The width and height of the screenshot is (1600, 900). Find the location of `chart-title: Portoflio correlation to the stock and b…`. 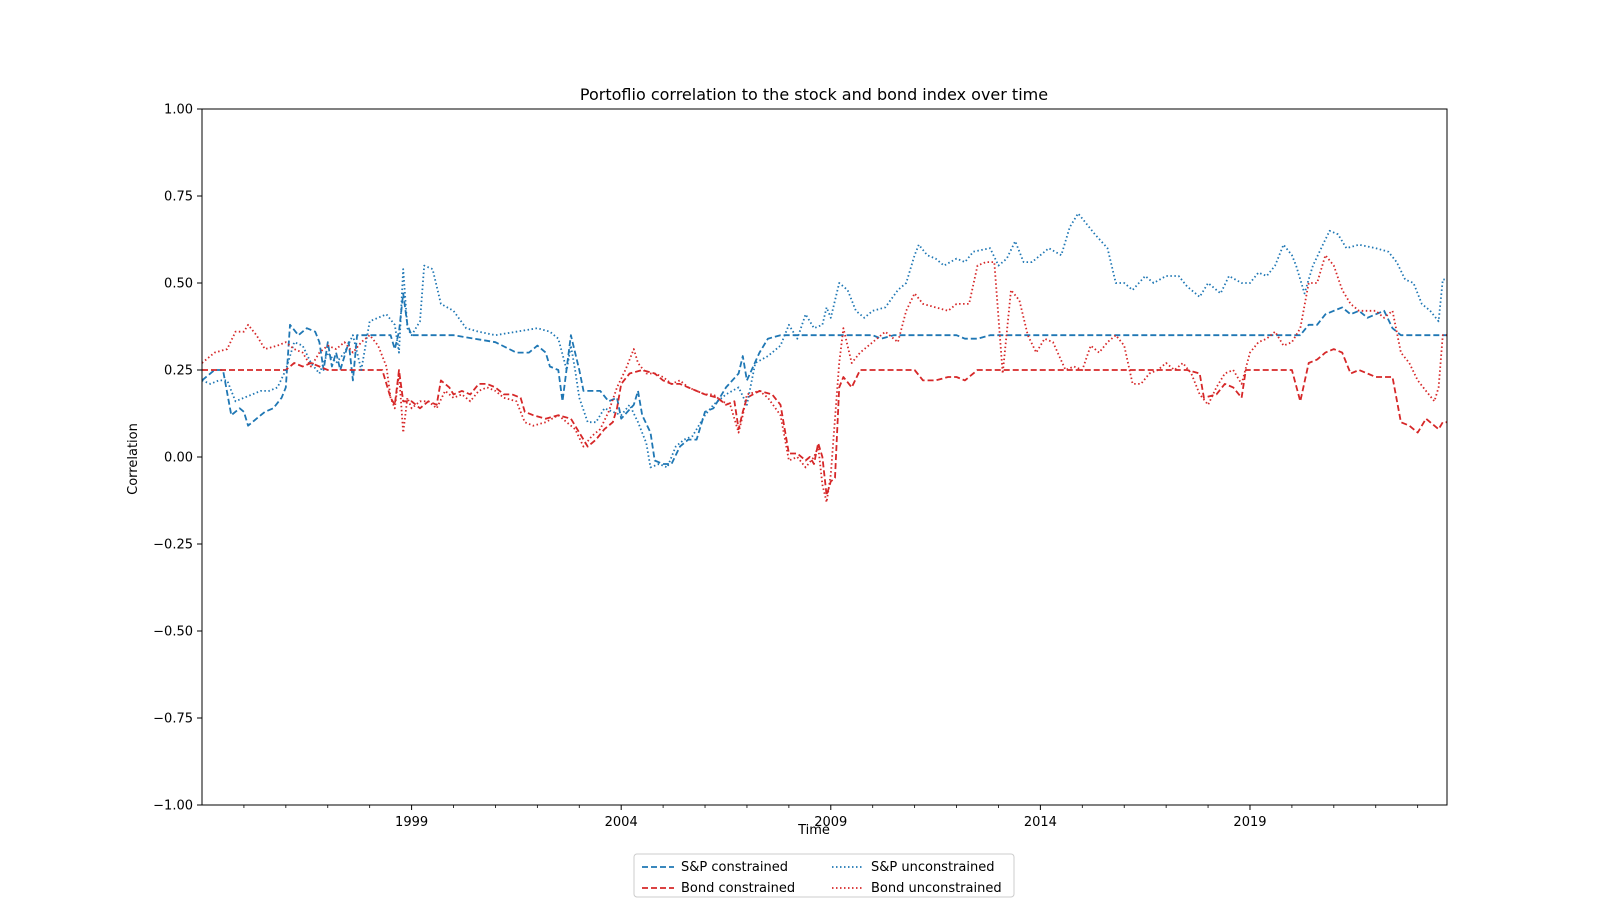

chart-title: Portoflio correlation to the stock and b… is located at coordinates (814, 94).